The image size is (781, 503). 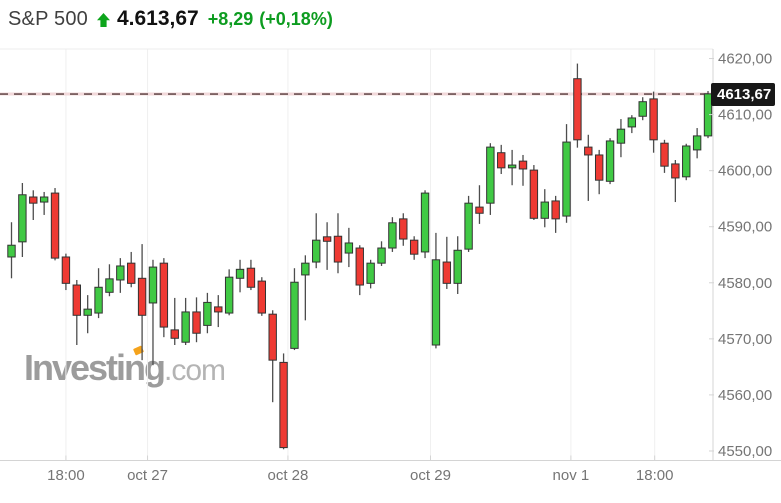 What do you see at coordinates (745, 283) in the screenshot?
I see `y-tick-label: 4580,00` at bounding box center [745, 283].